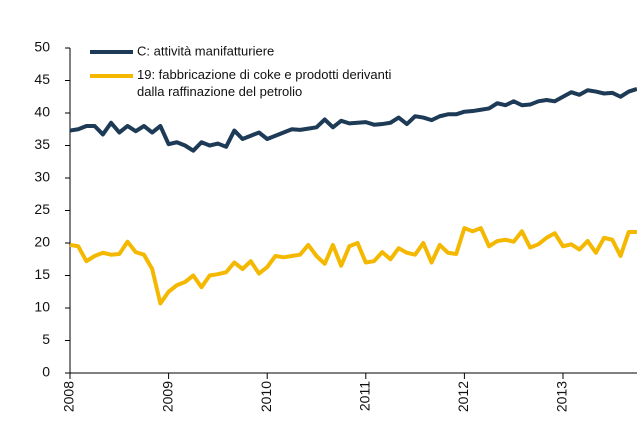 Image resolution: width=637 pixels, height=427 pixels. Describe the element at coordinates (42, 144) in the screenshot. I see `y-tick-label: 35` at that location.